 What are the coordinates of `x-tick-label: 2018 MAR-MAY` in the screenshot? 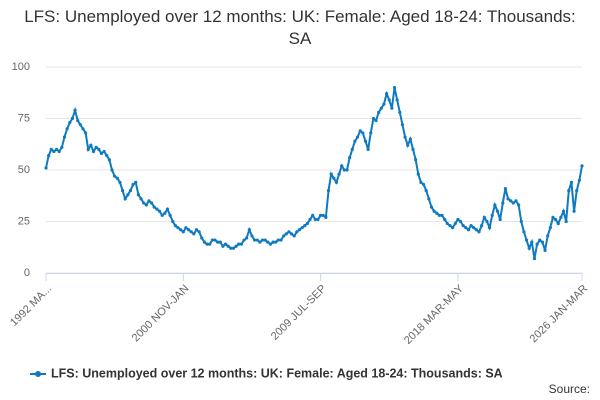 It's located at (434, 314).